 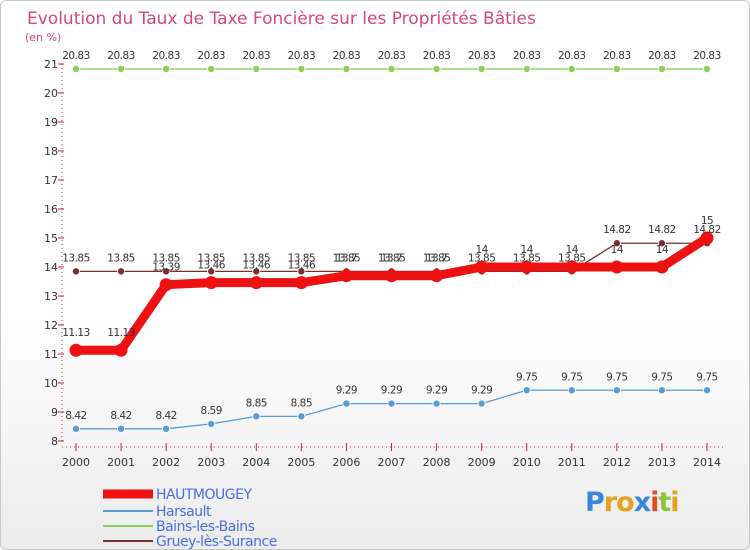 I want to click on logo-letter: P, so click(x=595, y=502).